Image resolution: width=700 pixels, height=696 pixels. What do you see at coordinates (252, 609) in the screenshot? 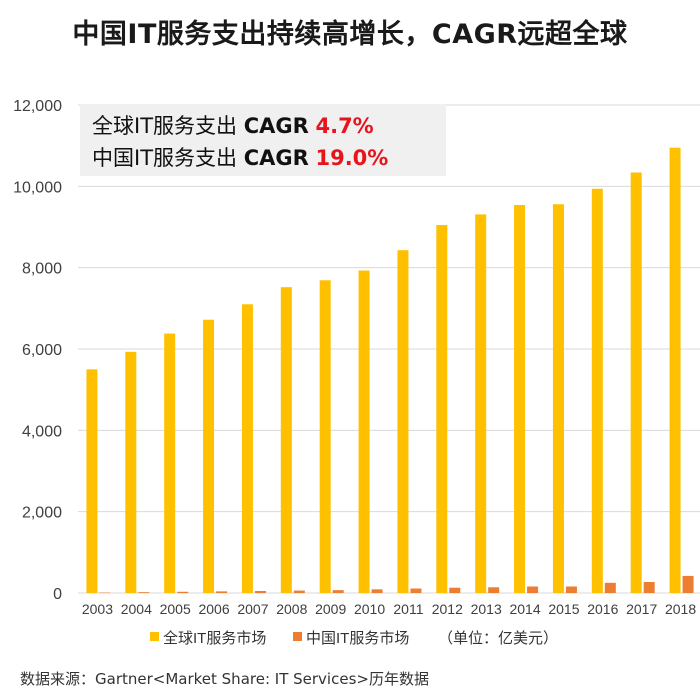
I see `x-tick-label: 2007` at bounding box center [252, 609].